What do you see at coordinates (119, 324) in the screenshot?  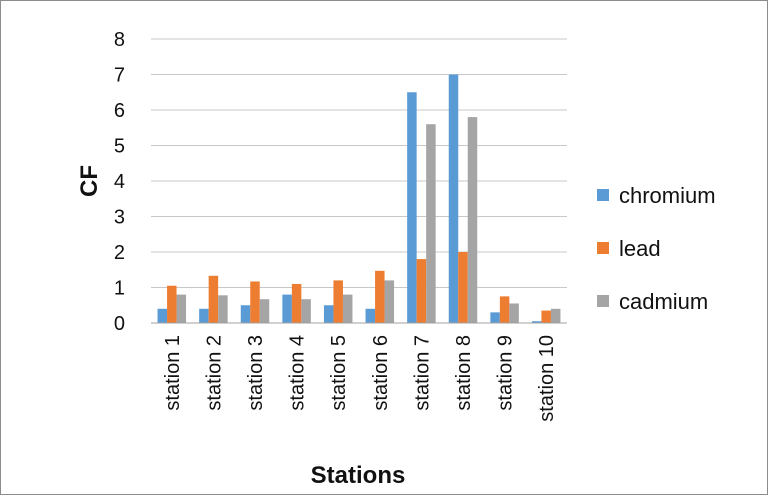 I see `y-tick-label: 0` at bounding box center [119, 324].